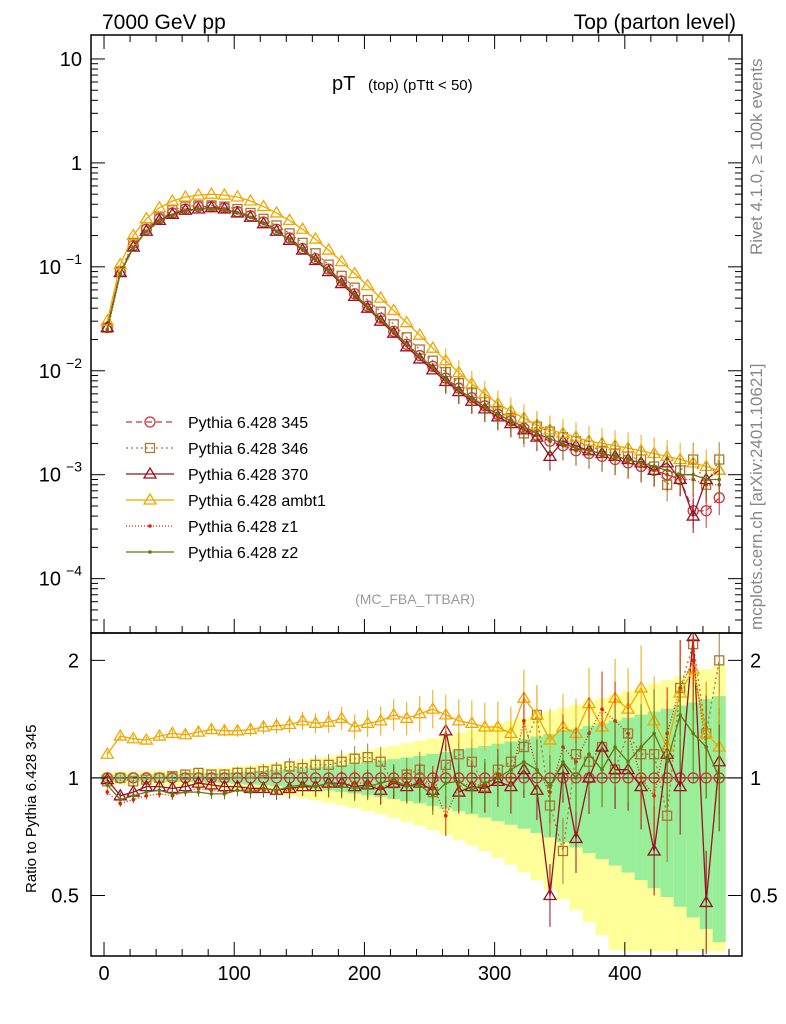  I want to click on y-tick-label: 10, so click(71, 60).